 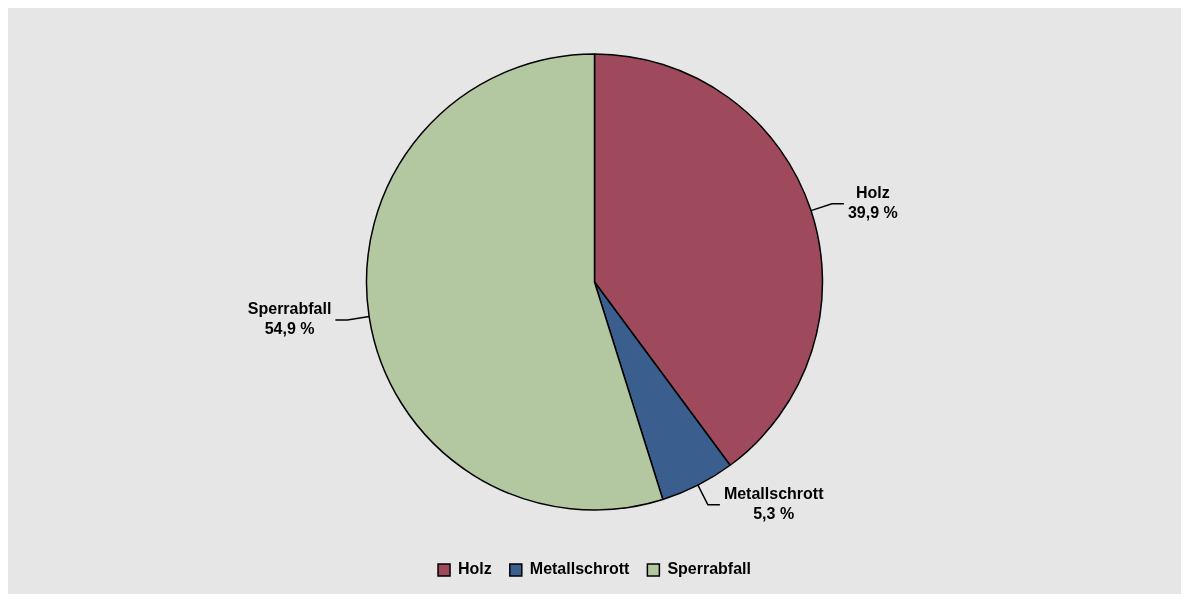 What do you see at coordinates (872, 193) in the screenshot?
I see `slice-label: Holz` at bounding box center [872, 193].